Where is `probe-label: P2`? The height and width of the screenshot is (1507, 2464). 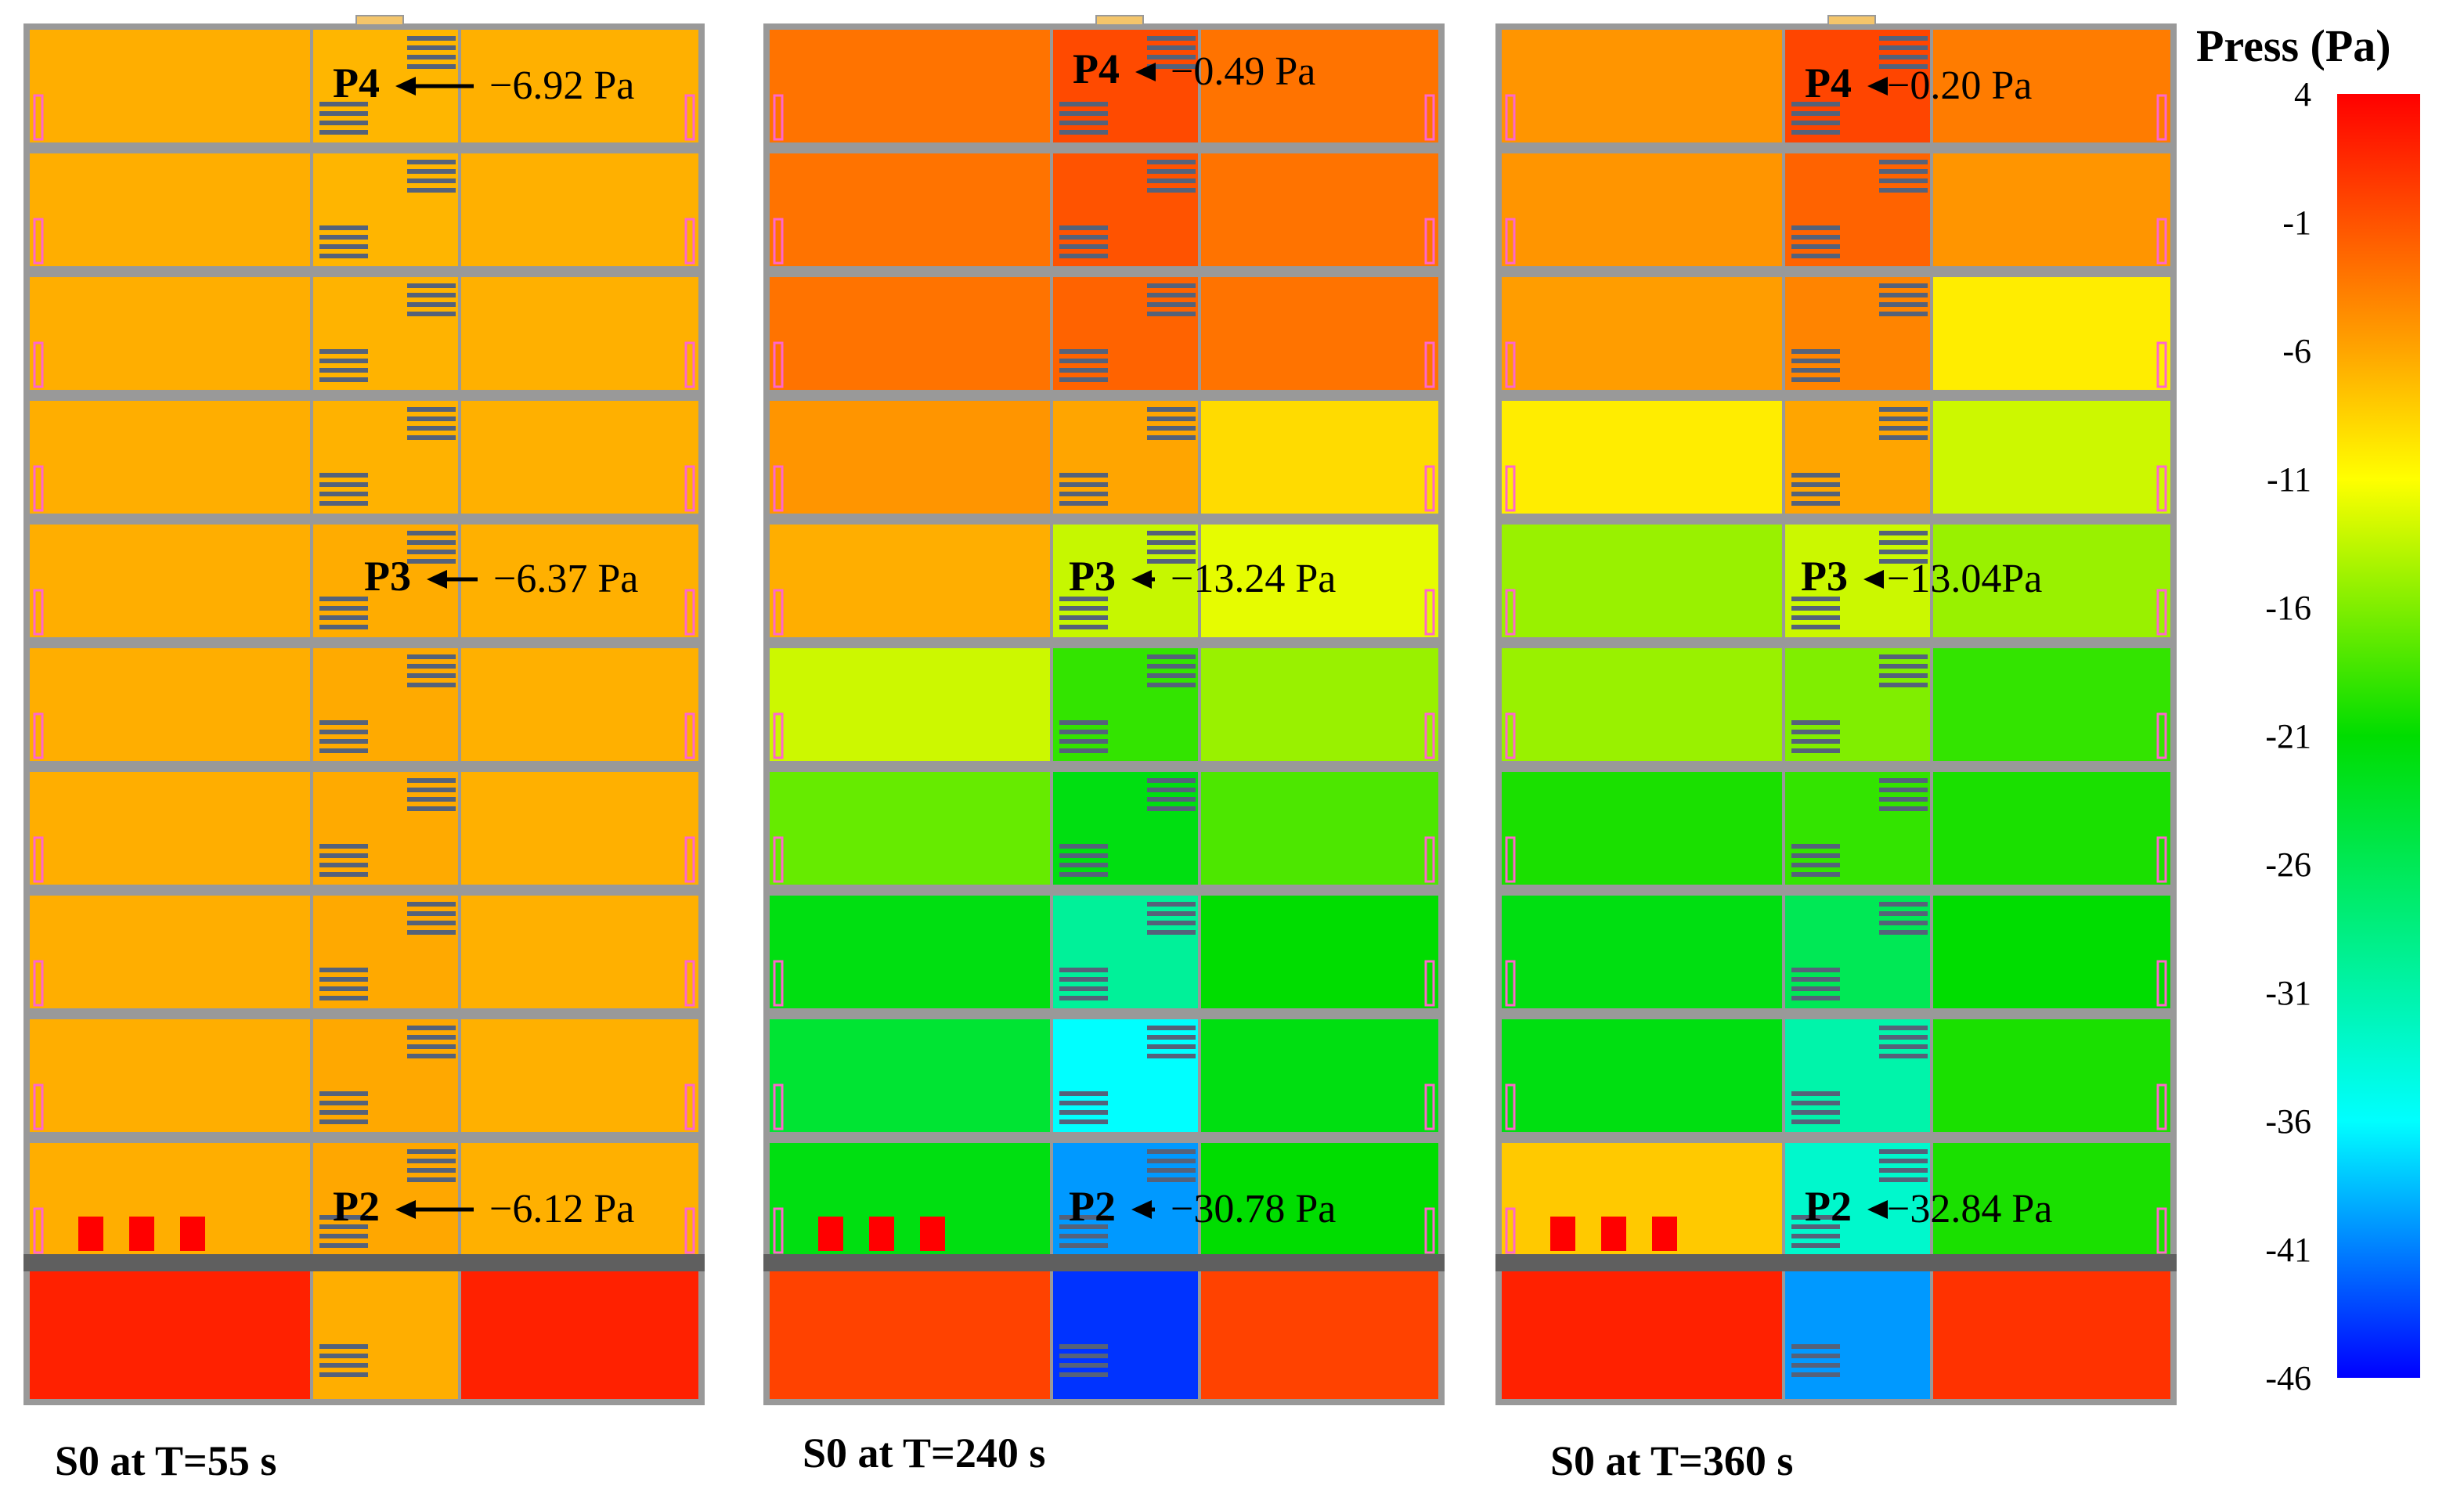
probe-label: P2 is located at coordinates (1828, 1206).